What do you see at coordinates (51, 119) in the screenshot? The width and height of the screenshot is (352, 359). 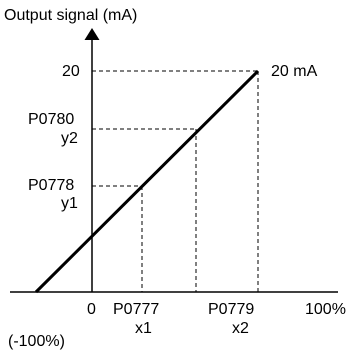 I see `y-label-p0780: P0780` at bounding box center [51, 119].